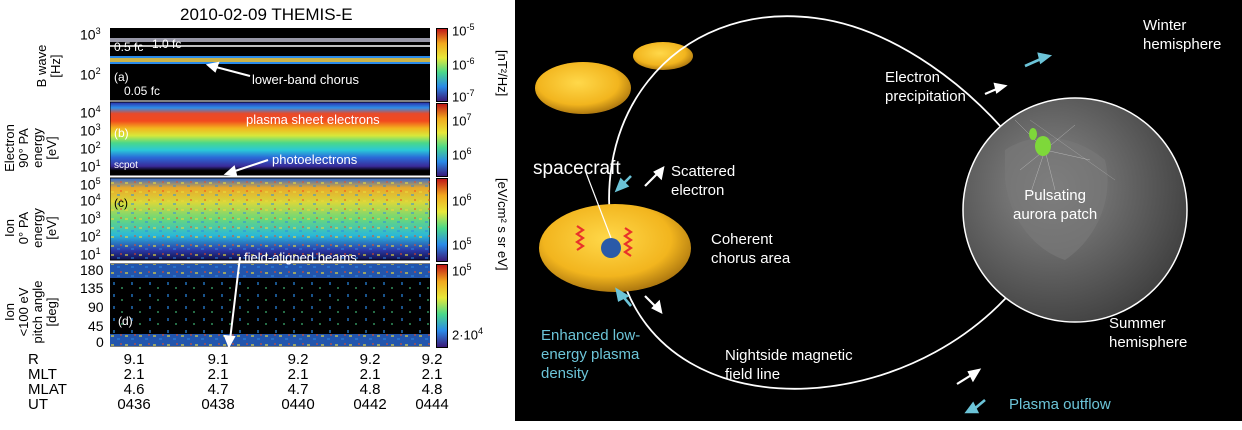 The image size is (1242, 430). Describe the element at coordinates (577, 168) in the screenshot. I see `label-spacecraft: spacecraft` at that location.